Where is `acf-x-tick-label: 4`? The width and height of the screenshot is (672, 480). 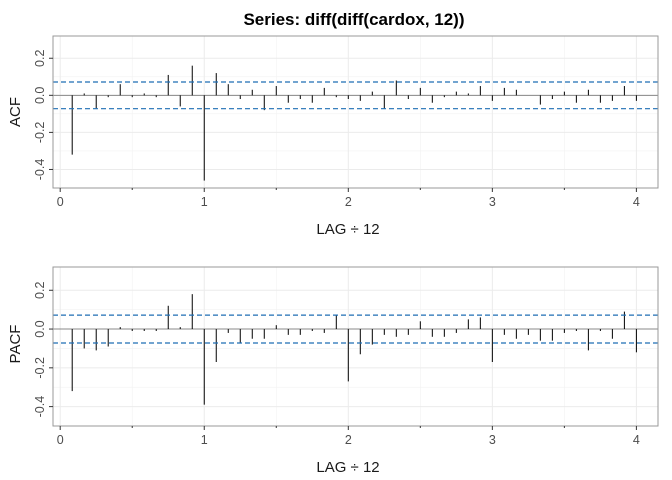 acf-x-tick-label: 4 is located at coordinates (636, 202).